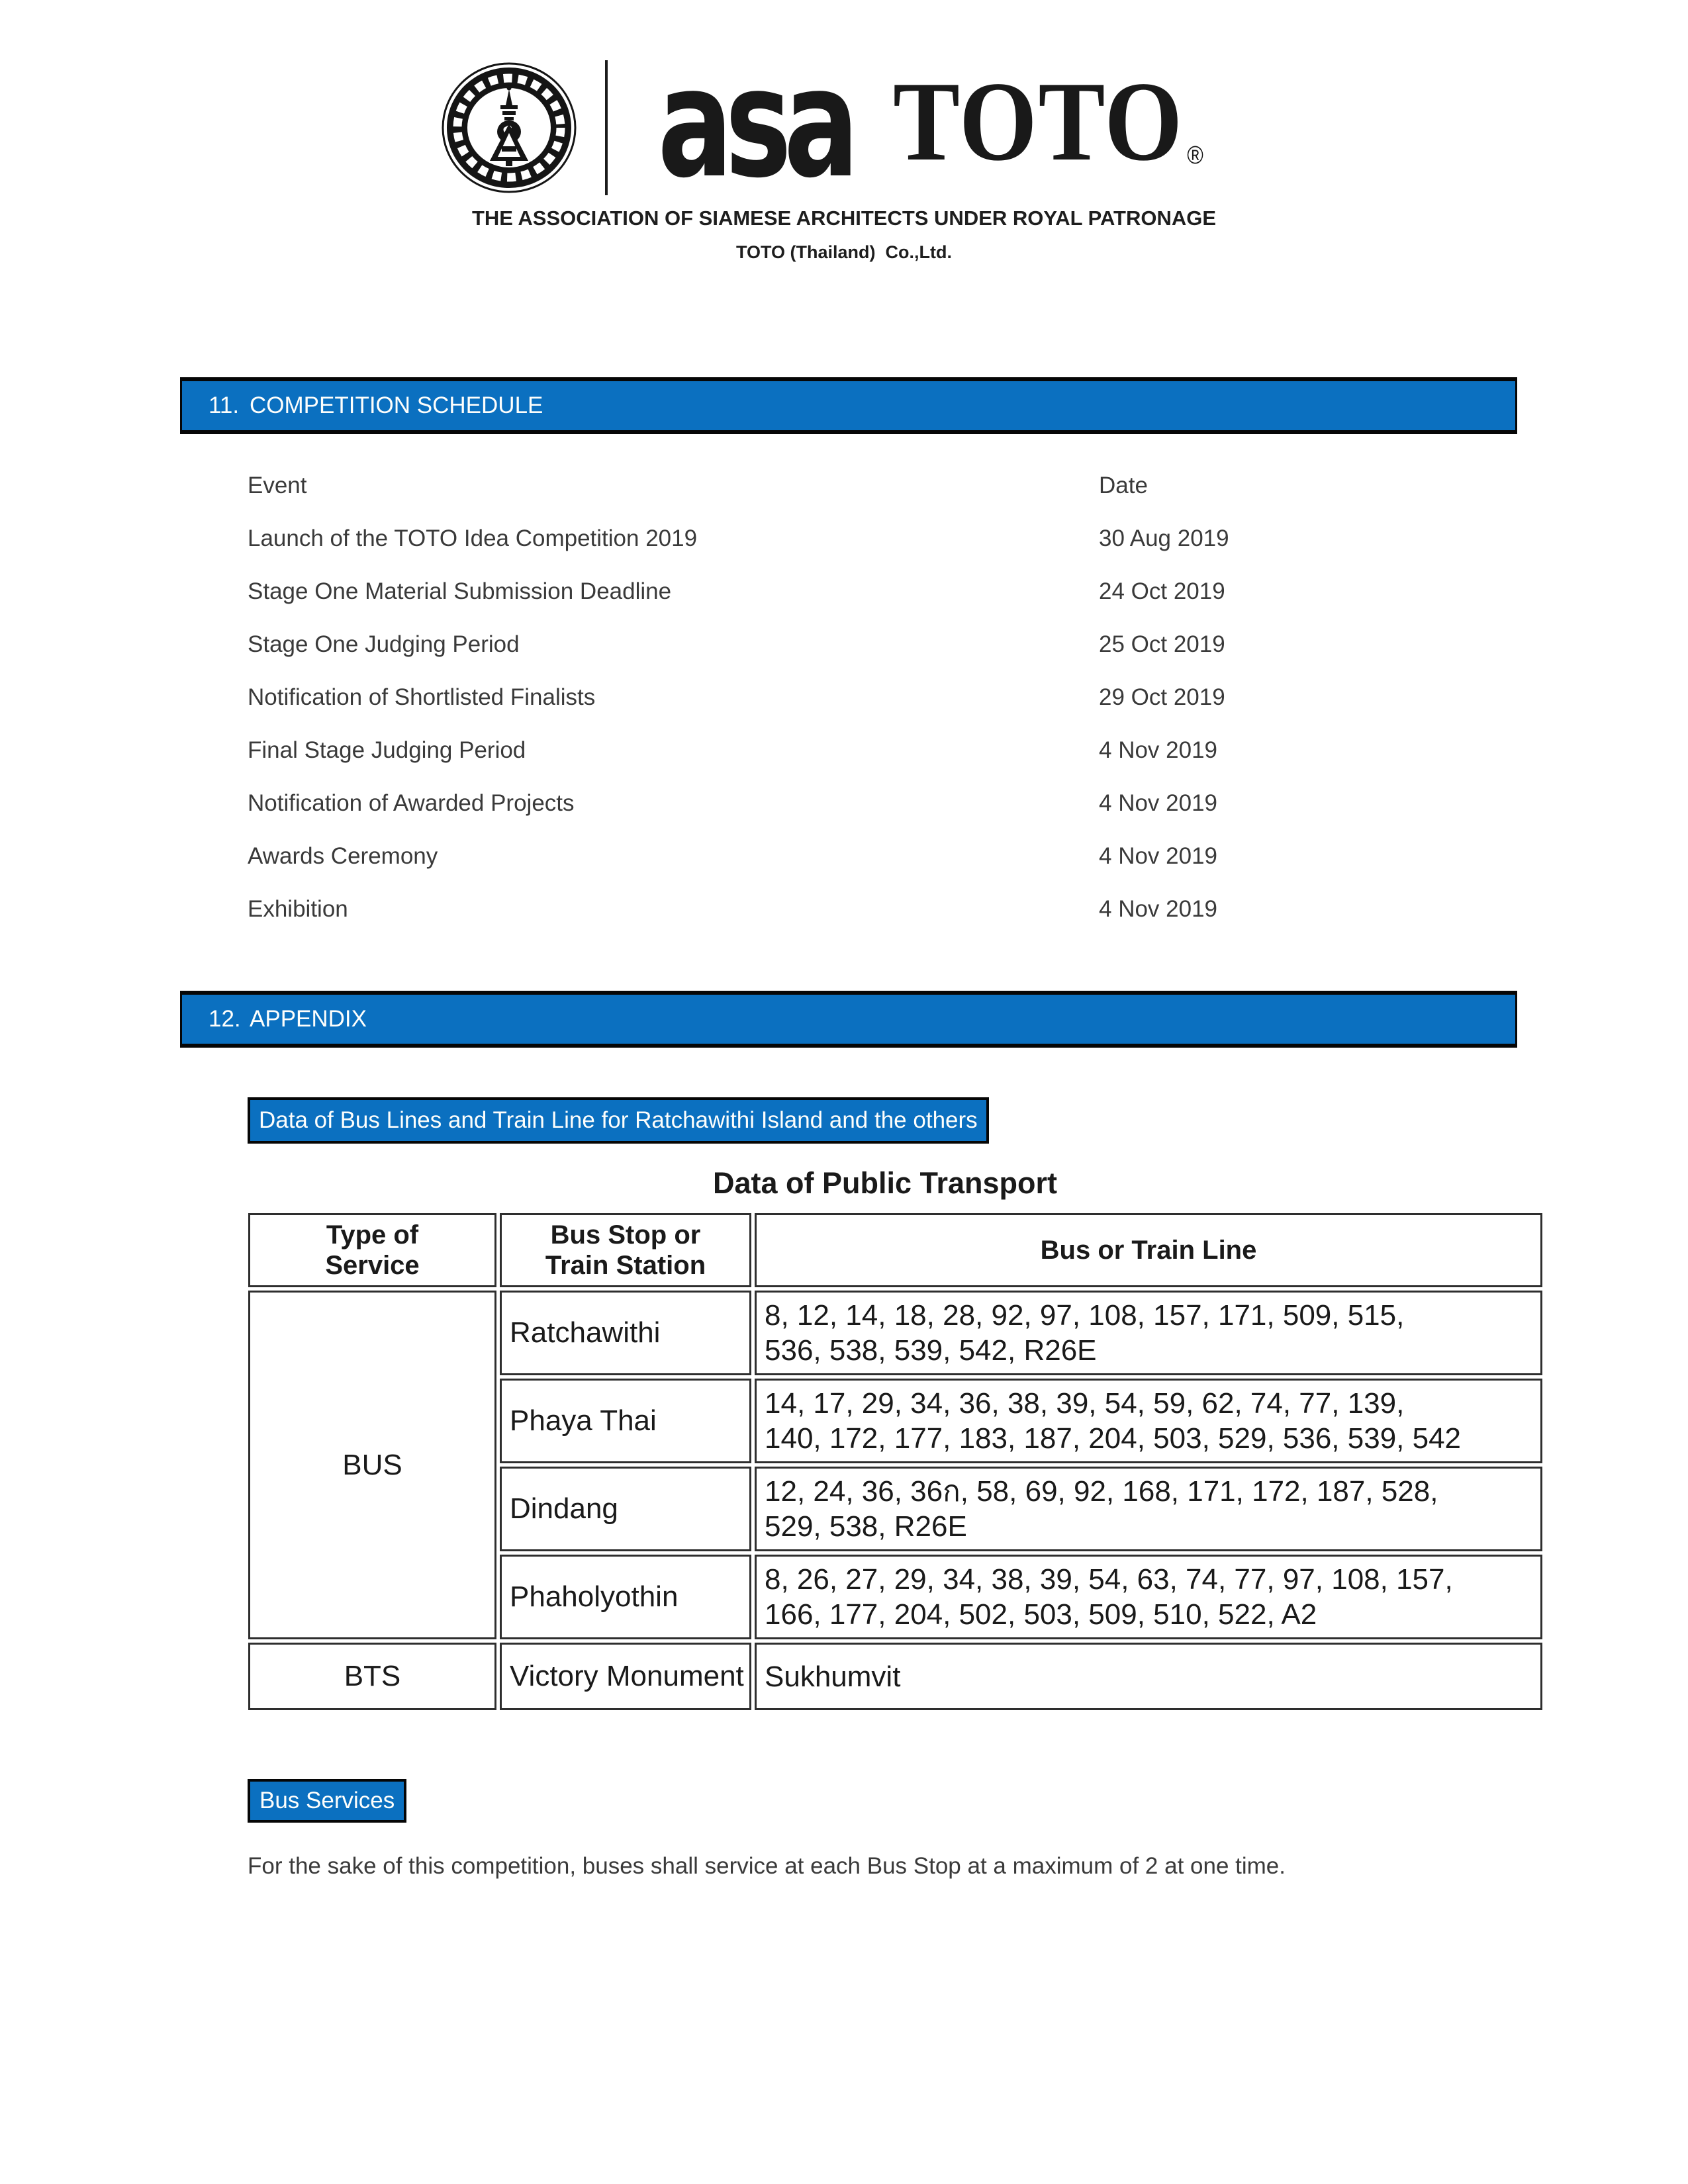  Describe the element at coordinates (1162, 591) in the screenshot. I see `date-cell: 24 Oct 2019` at that location.